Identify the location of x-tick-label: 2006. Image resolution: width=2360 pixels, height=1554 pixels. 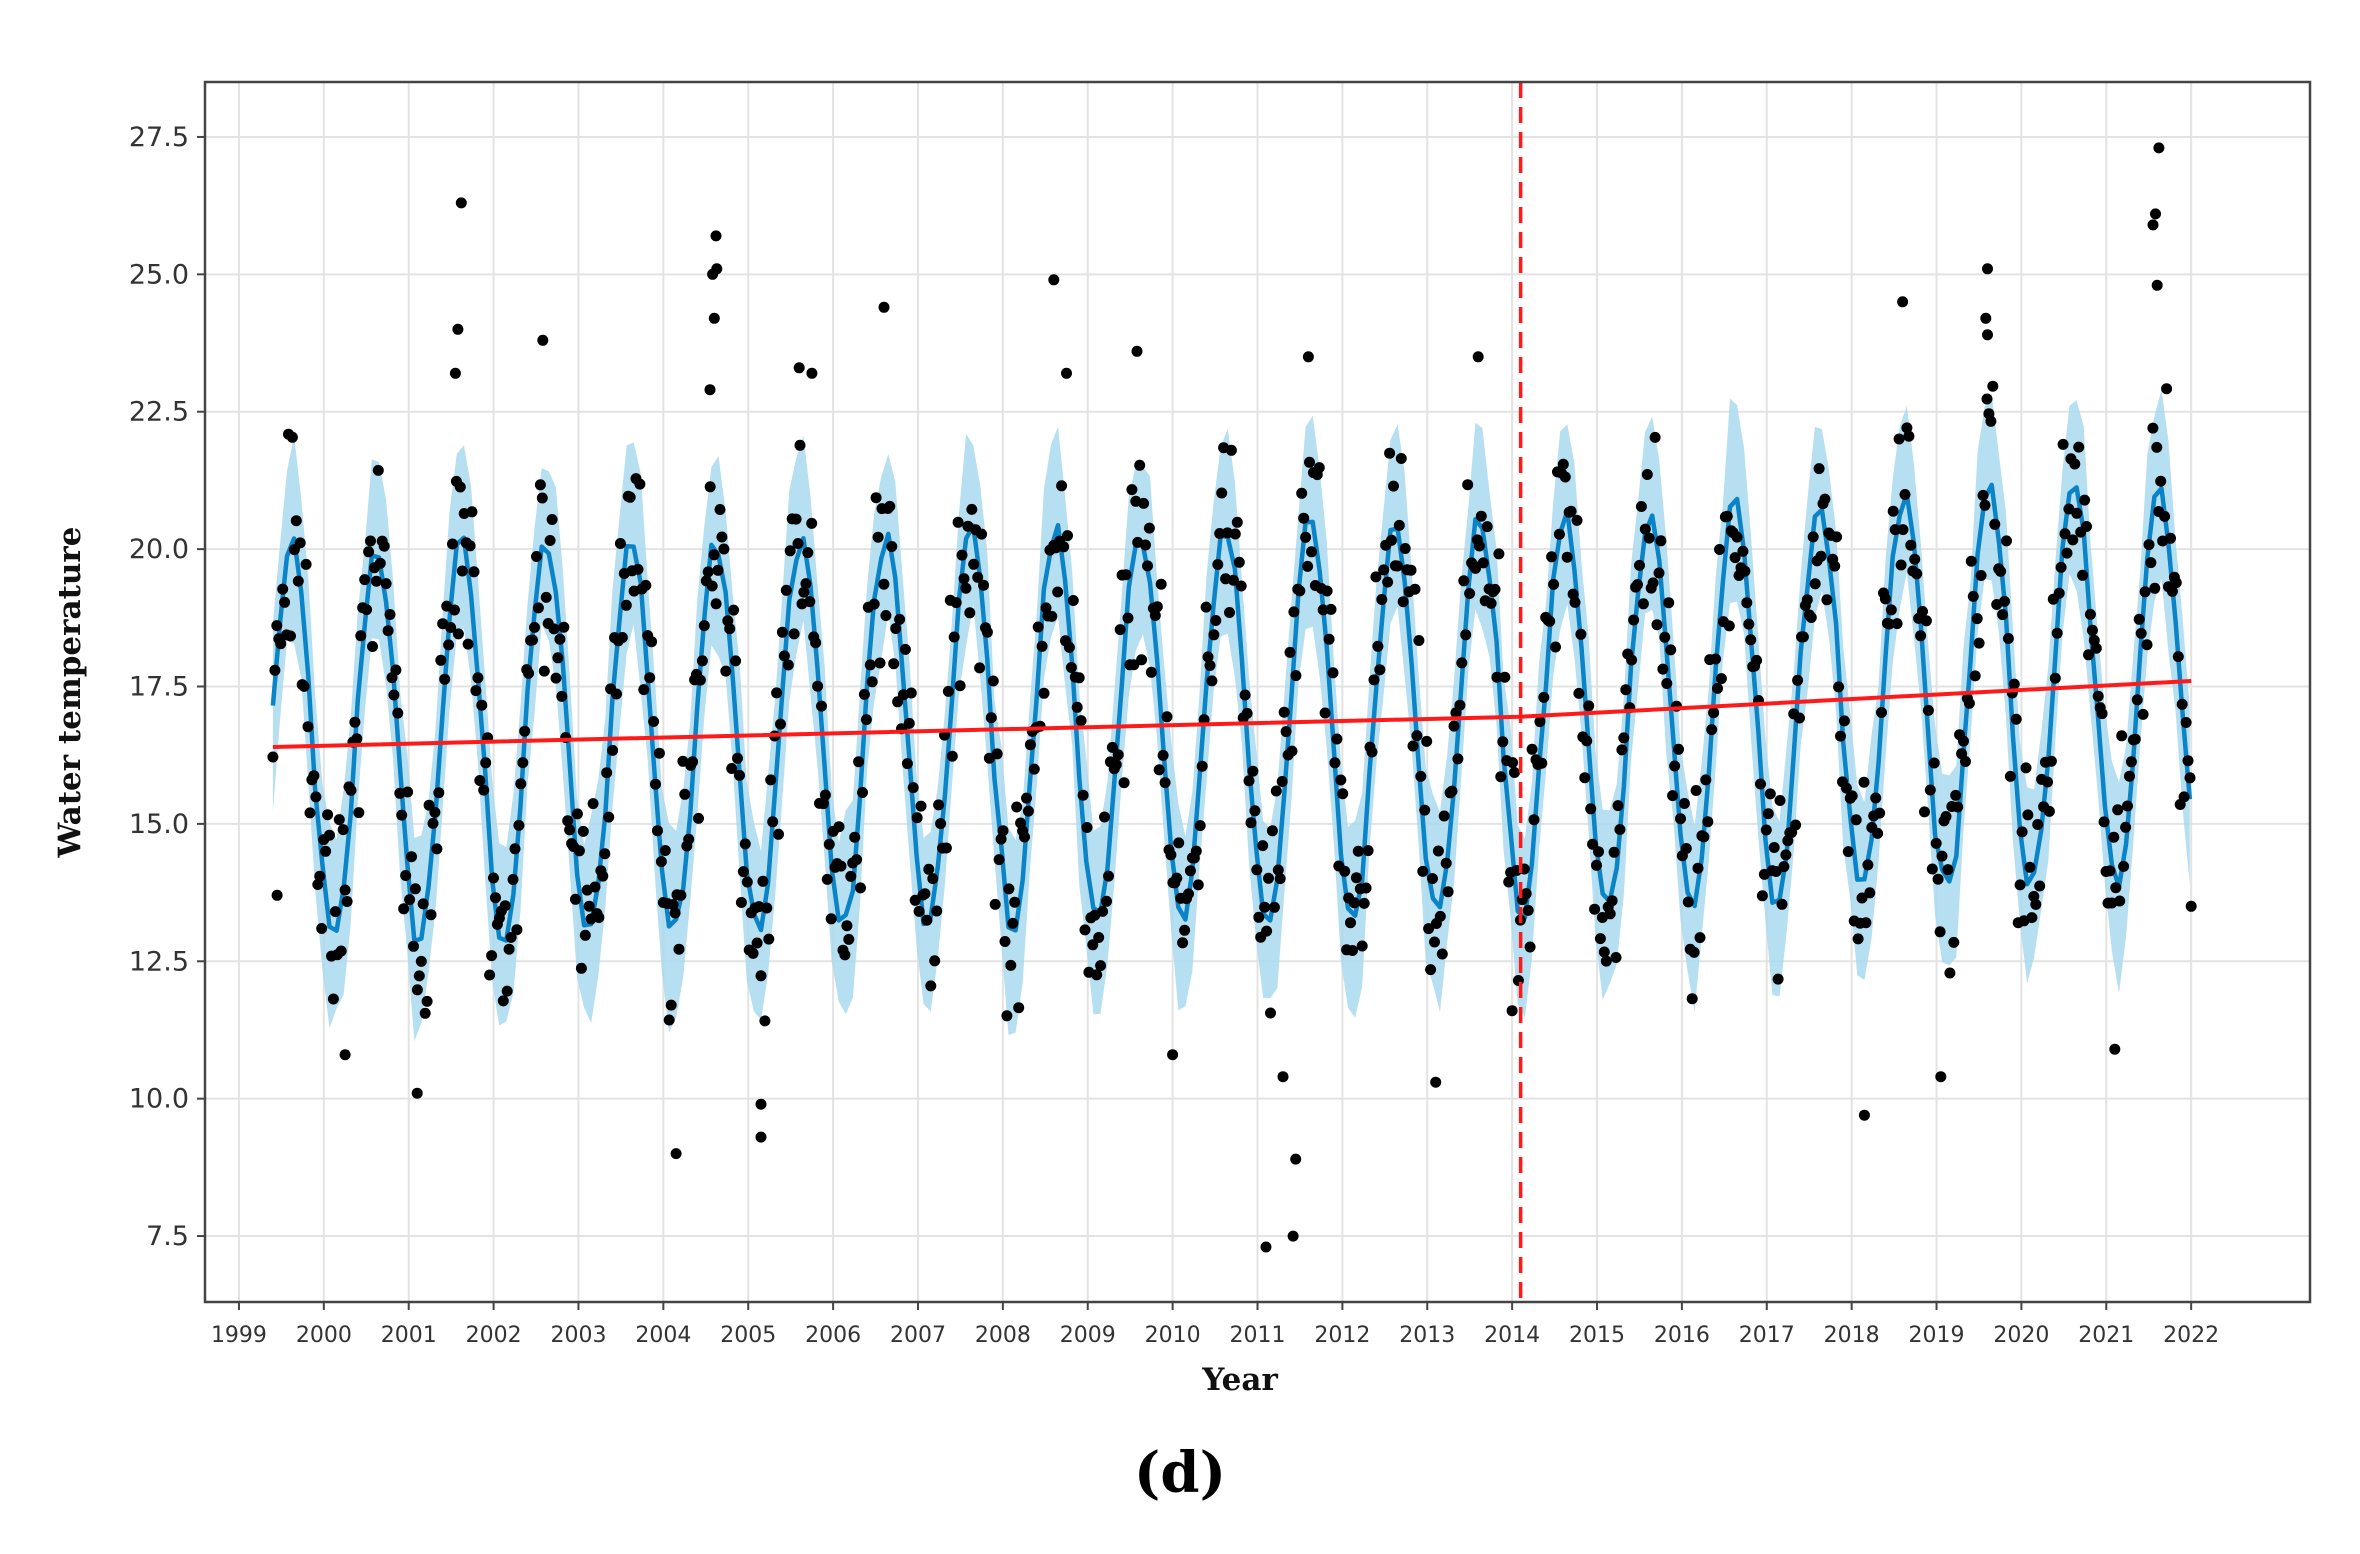
(833, 1335).